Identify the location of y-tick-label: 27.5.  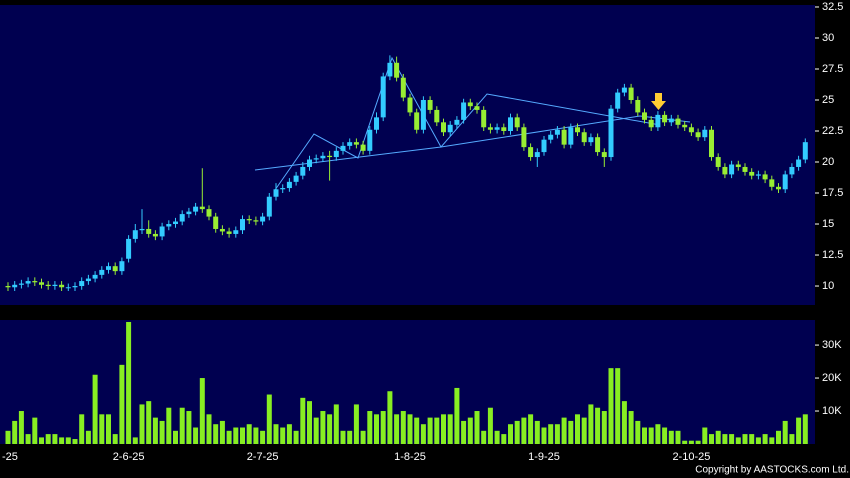
(832, 69).